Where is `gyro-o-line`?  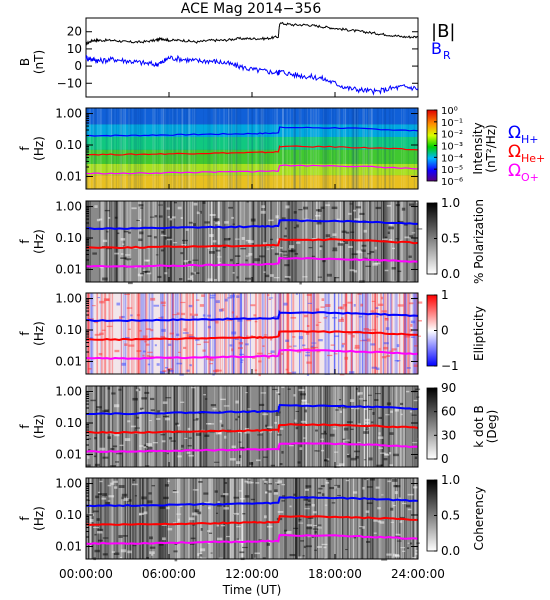 gyro-o-line is located at coordinates (252, 262).